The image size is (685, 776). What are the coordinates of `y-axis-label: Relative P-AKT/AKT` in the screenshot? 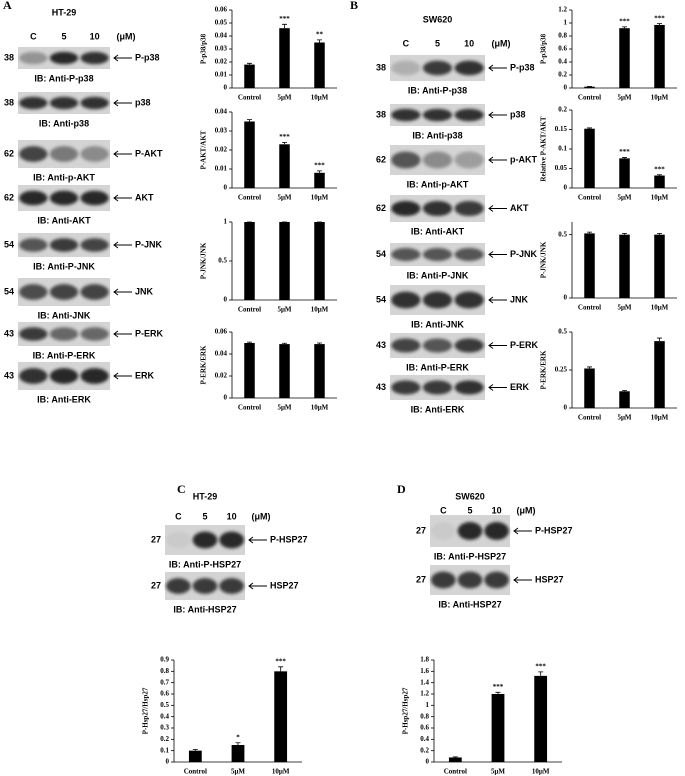 It's located at (544, 148).